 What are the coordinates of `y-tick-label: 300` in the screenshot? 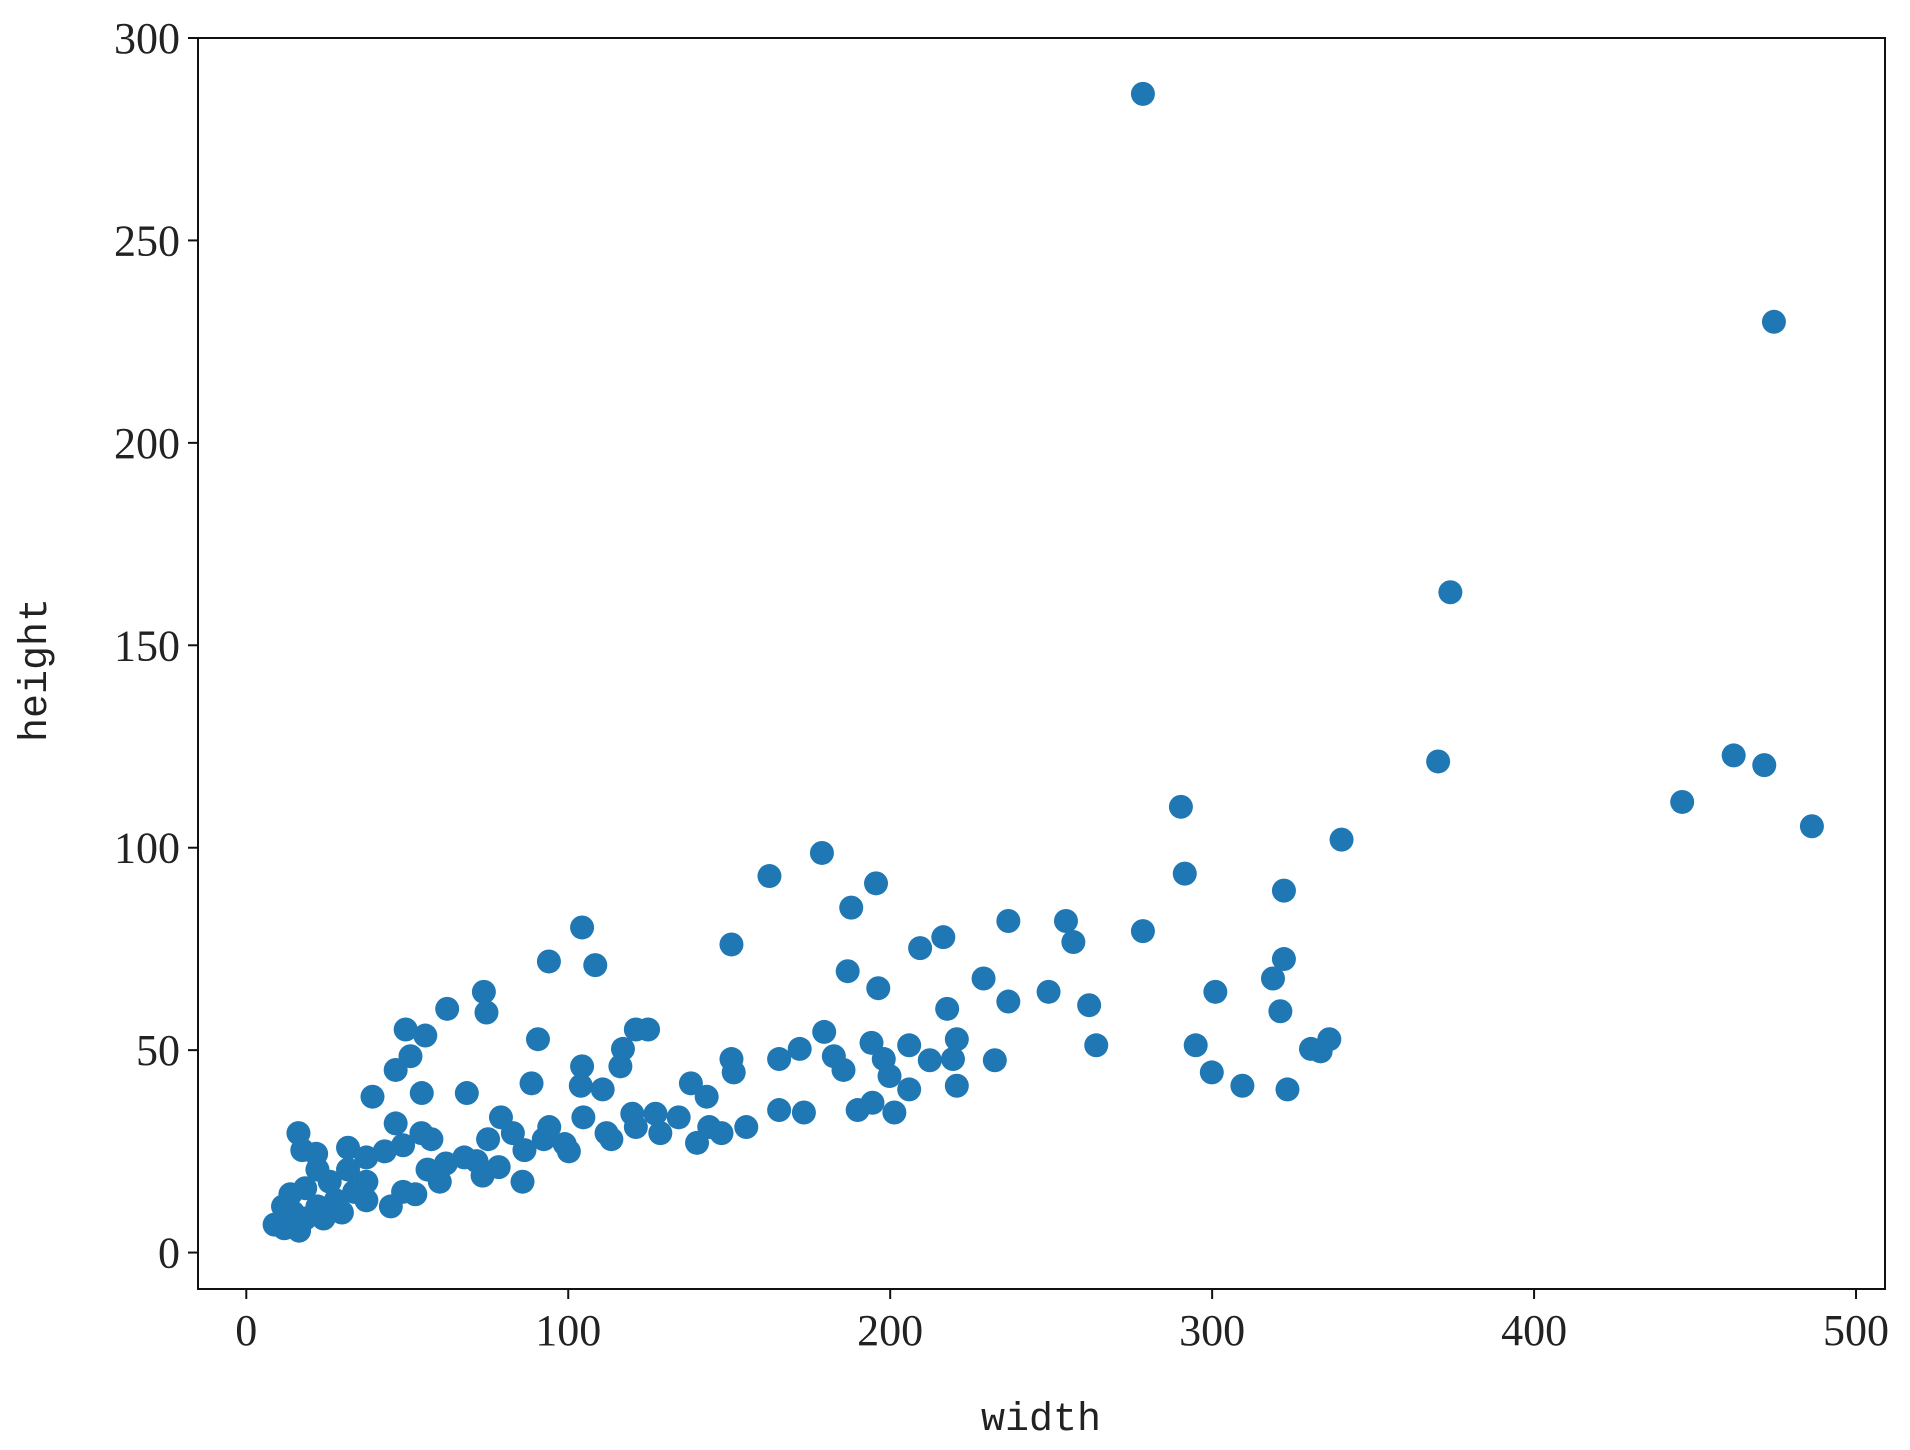 It's located at (147, 38).